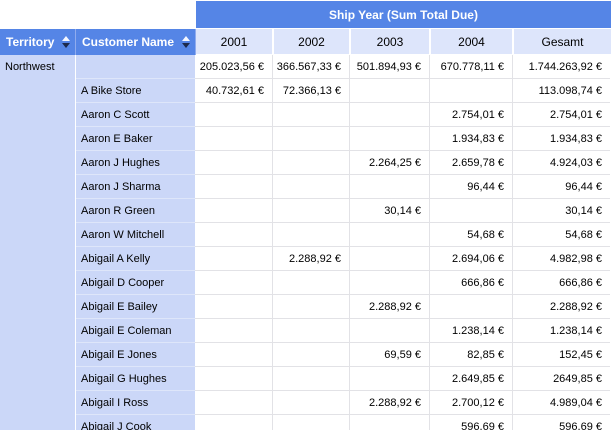 The height and width of the screenshot is (430, 611). Describe the element at coordinates (30, 42) in the screenshot. I see `territory-header-label: Territory` at that location.